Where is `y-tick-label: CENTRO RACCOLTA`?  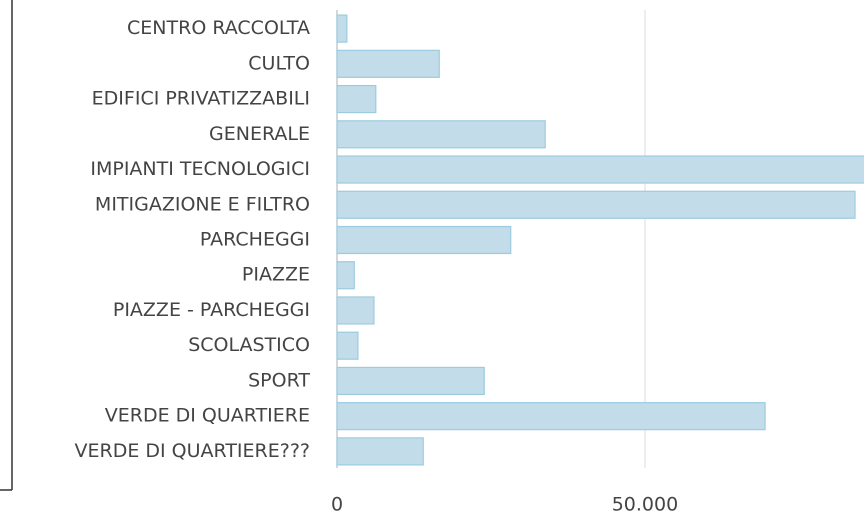
y-tick-label: CENTRO RACCOLTA is located at coordinates (218, 28).